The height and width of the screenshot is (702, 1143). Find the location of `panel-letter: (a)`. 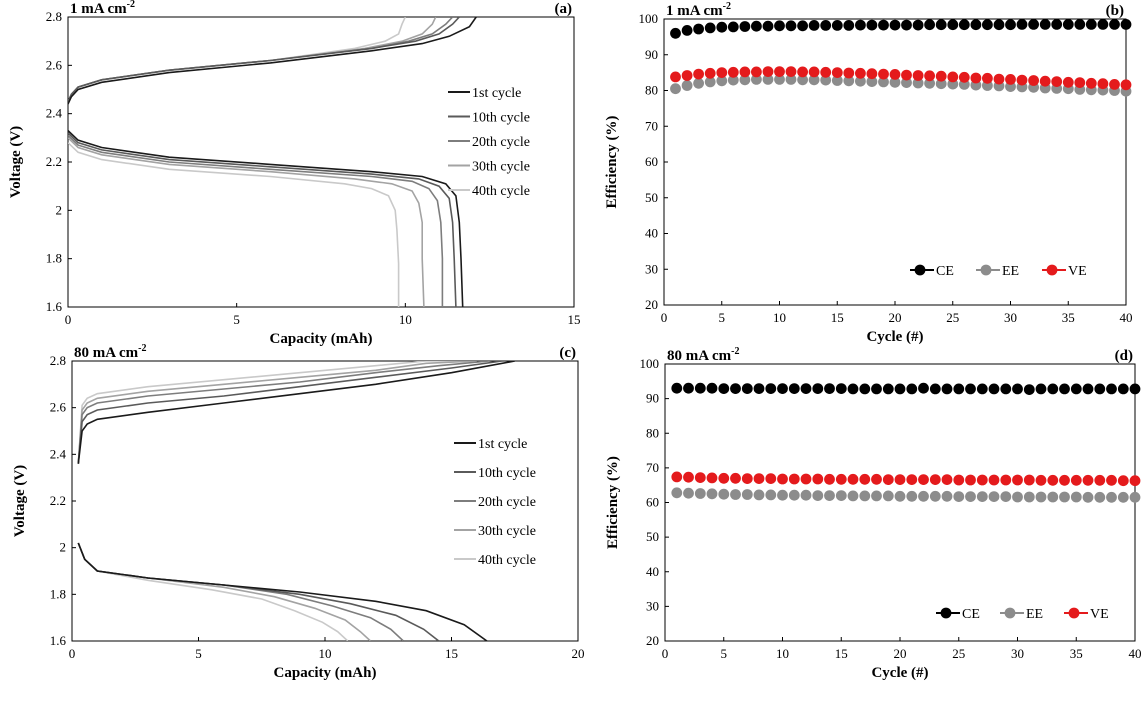

panel-letter: (a) is located at coordinates (564, 9).